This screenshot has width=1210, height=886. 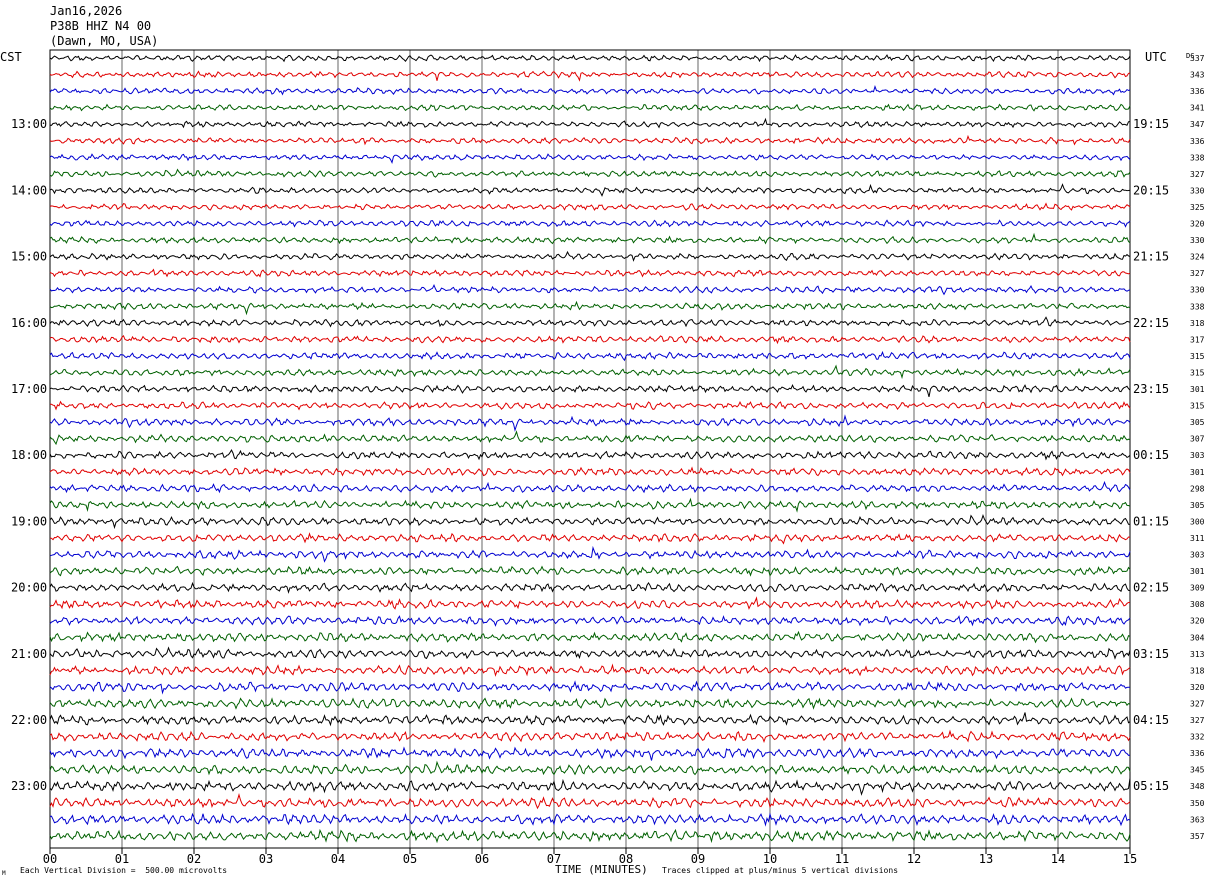 What do you see at coordinates (29, 521) in the screenshot?
I see `hour-label-left: 19:00` at bounding box center [29, 521].